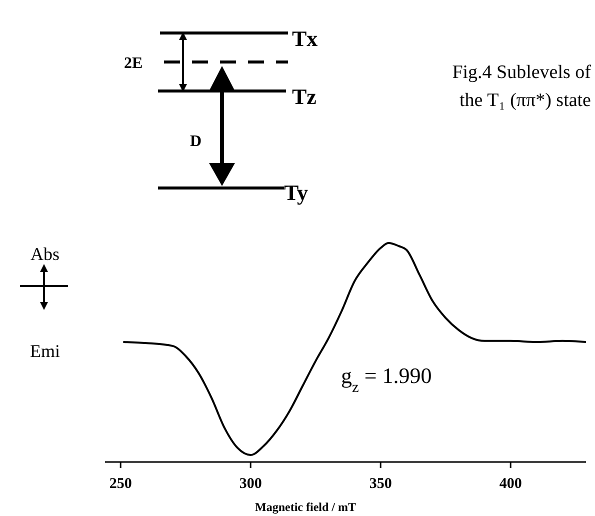 This screenshot has width=595, height=516. I want to click on chart-title: Fig.4 Sublevels of the T₁ (ππ*) state, so click(522, 86).